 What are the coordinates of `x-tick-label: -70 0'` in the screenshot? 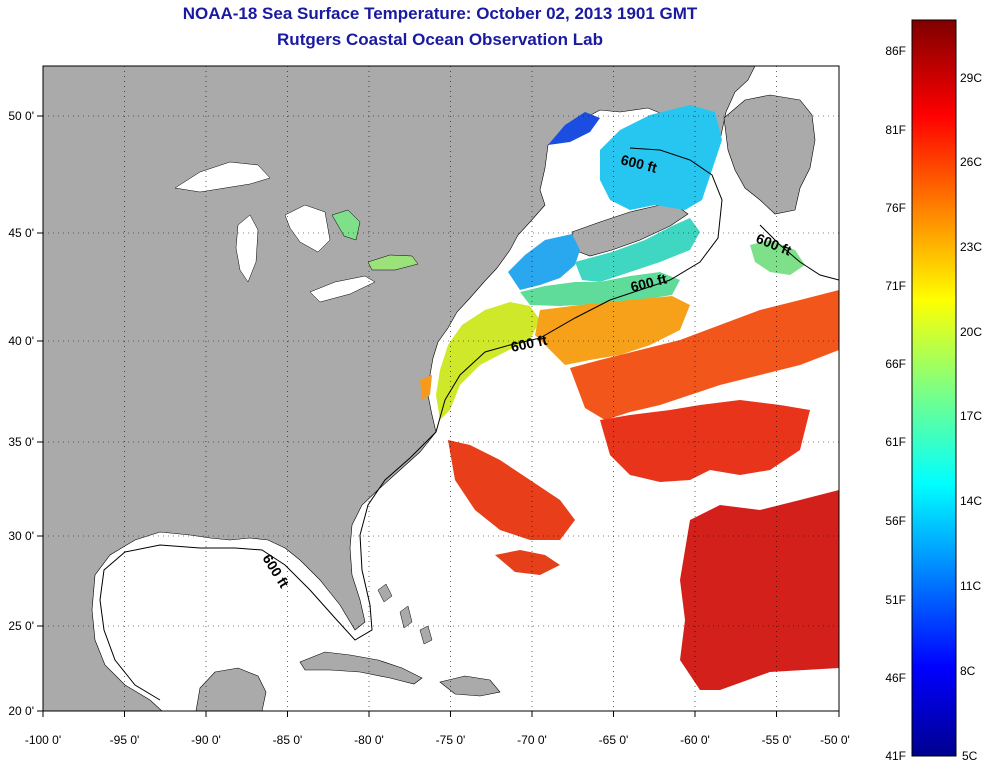 It's located at (532, 740).